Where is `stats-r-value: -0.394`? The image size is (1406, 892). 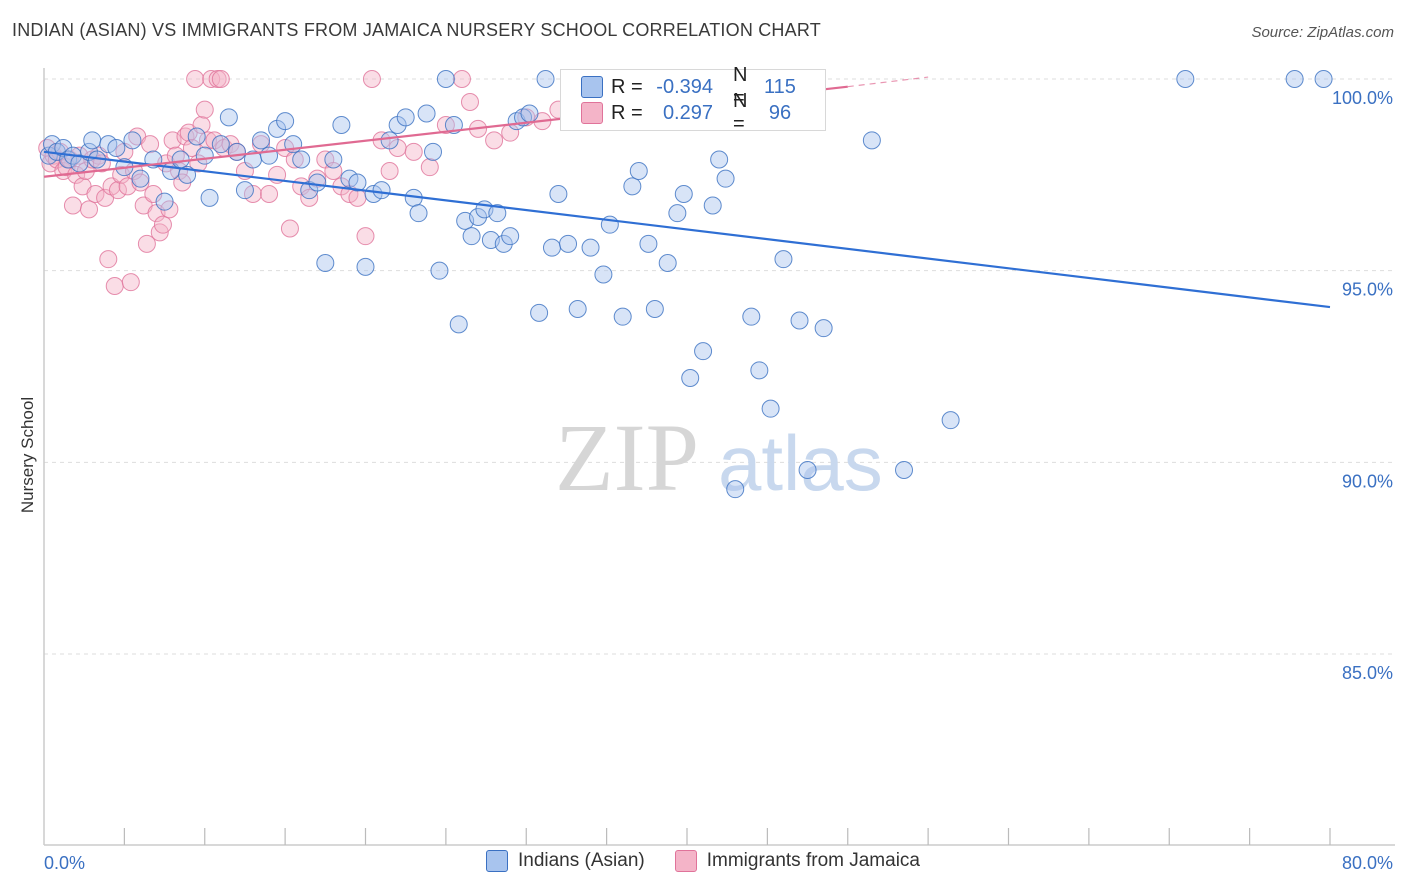
stats-r-value: -0.394 is located at coordinates (684, 86).